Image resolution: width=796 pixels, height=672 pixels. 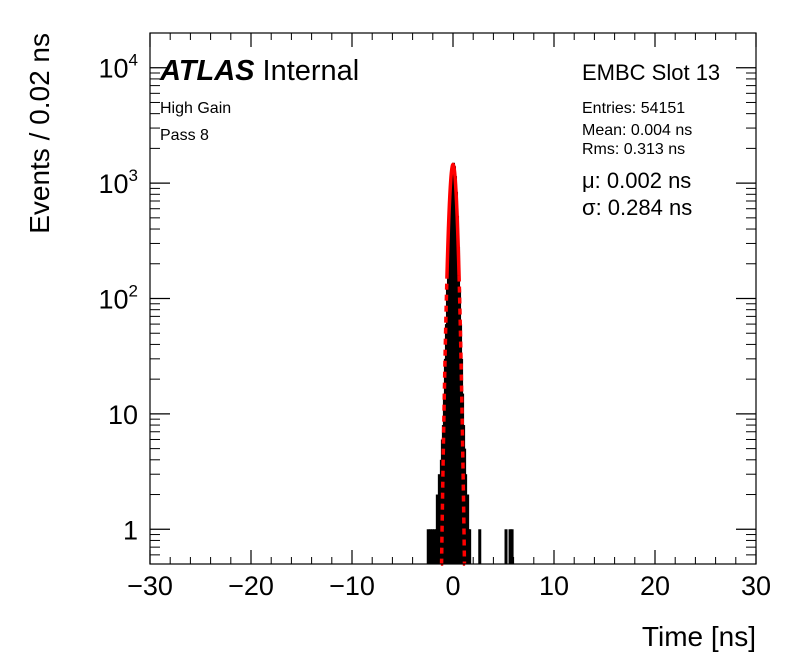 What do you see at coordinates (637, 130) in the screenshot?
I see `mean-stat: Mean: 0.004 ns` at bounding box center [637, 130].